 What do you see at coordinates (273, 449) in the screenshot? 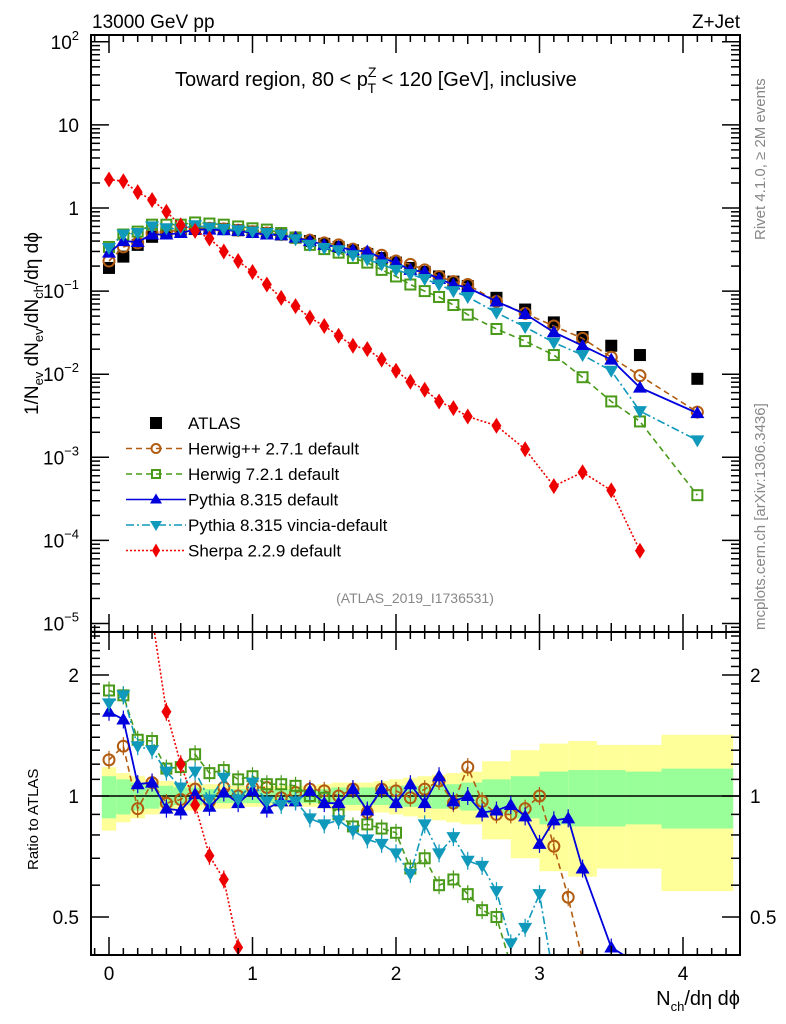
I see `legend-label: Herwig++ 2.7.1 default` at bounding box center [273, 449].